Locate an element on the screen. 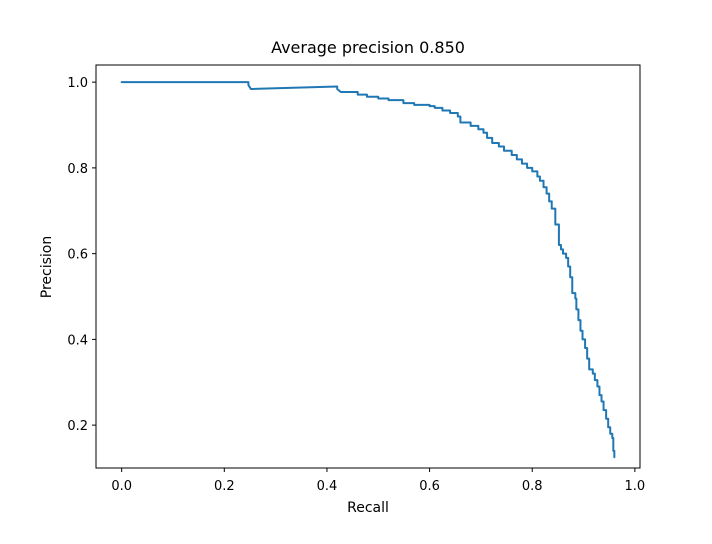  y-tick-label: 0.8 is located at coordinates (77, 169).